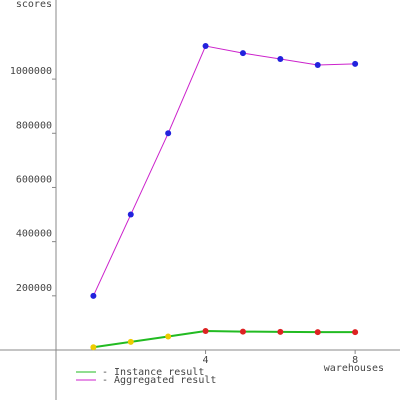 This screenshot has width=400, height=400. Describe the element at coordinates (34, 5) in the screenshot. I see `y-axis-label: scores` at that location.